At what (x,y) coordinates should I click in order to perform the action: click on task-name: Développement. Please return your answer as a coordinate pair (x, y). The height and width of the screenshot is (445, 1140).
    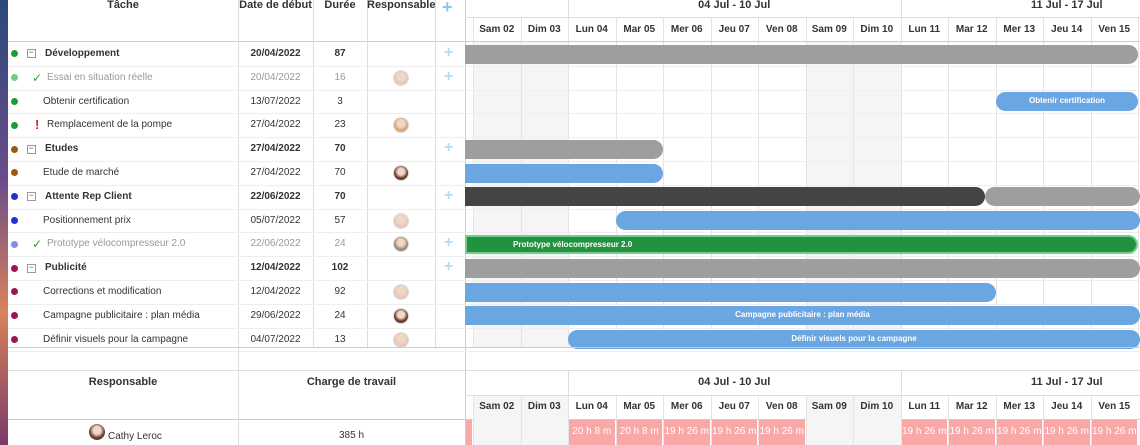
    Looking at the image, I should click on (82, 53).